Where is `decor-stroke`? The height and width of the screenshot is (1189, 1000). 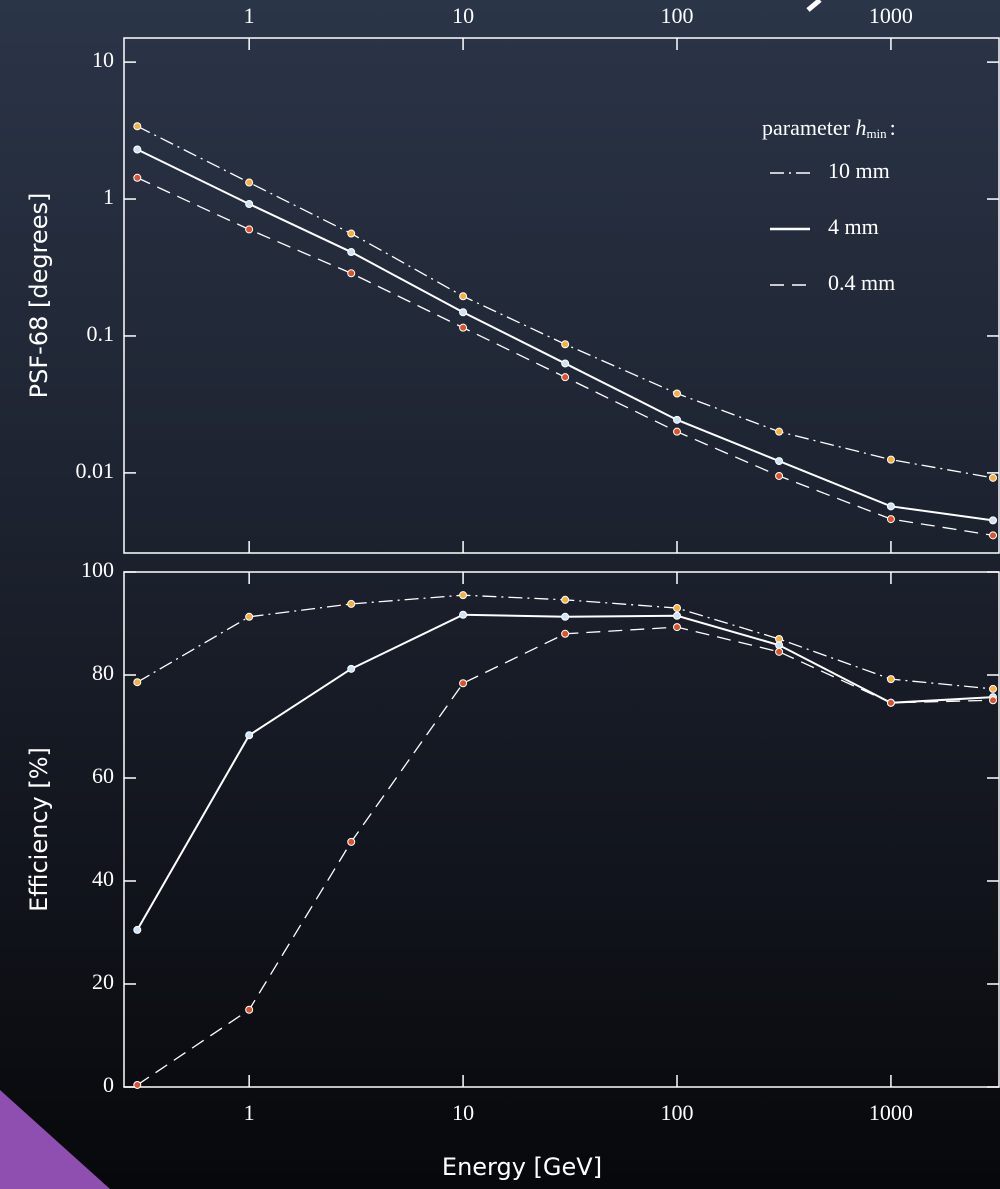
decor-stroke is located at coordinates (814, 6).